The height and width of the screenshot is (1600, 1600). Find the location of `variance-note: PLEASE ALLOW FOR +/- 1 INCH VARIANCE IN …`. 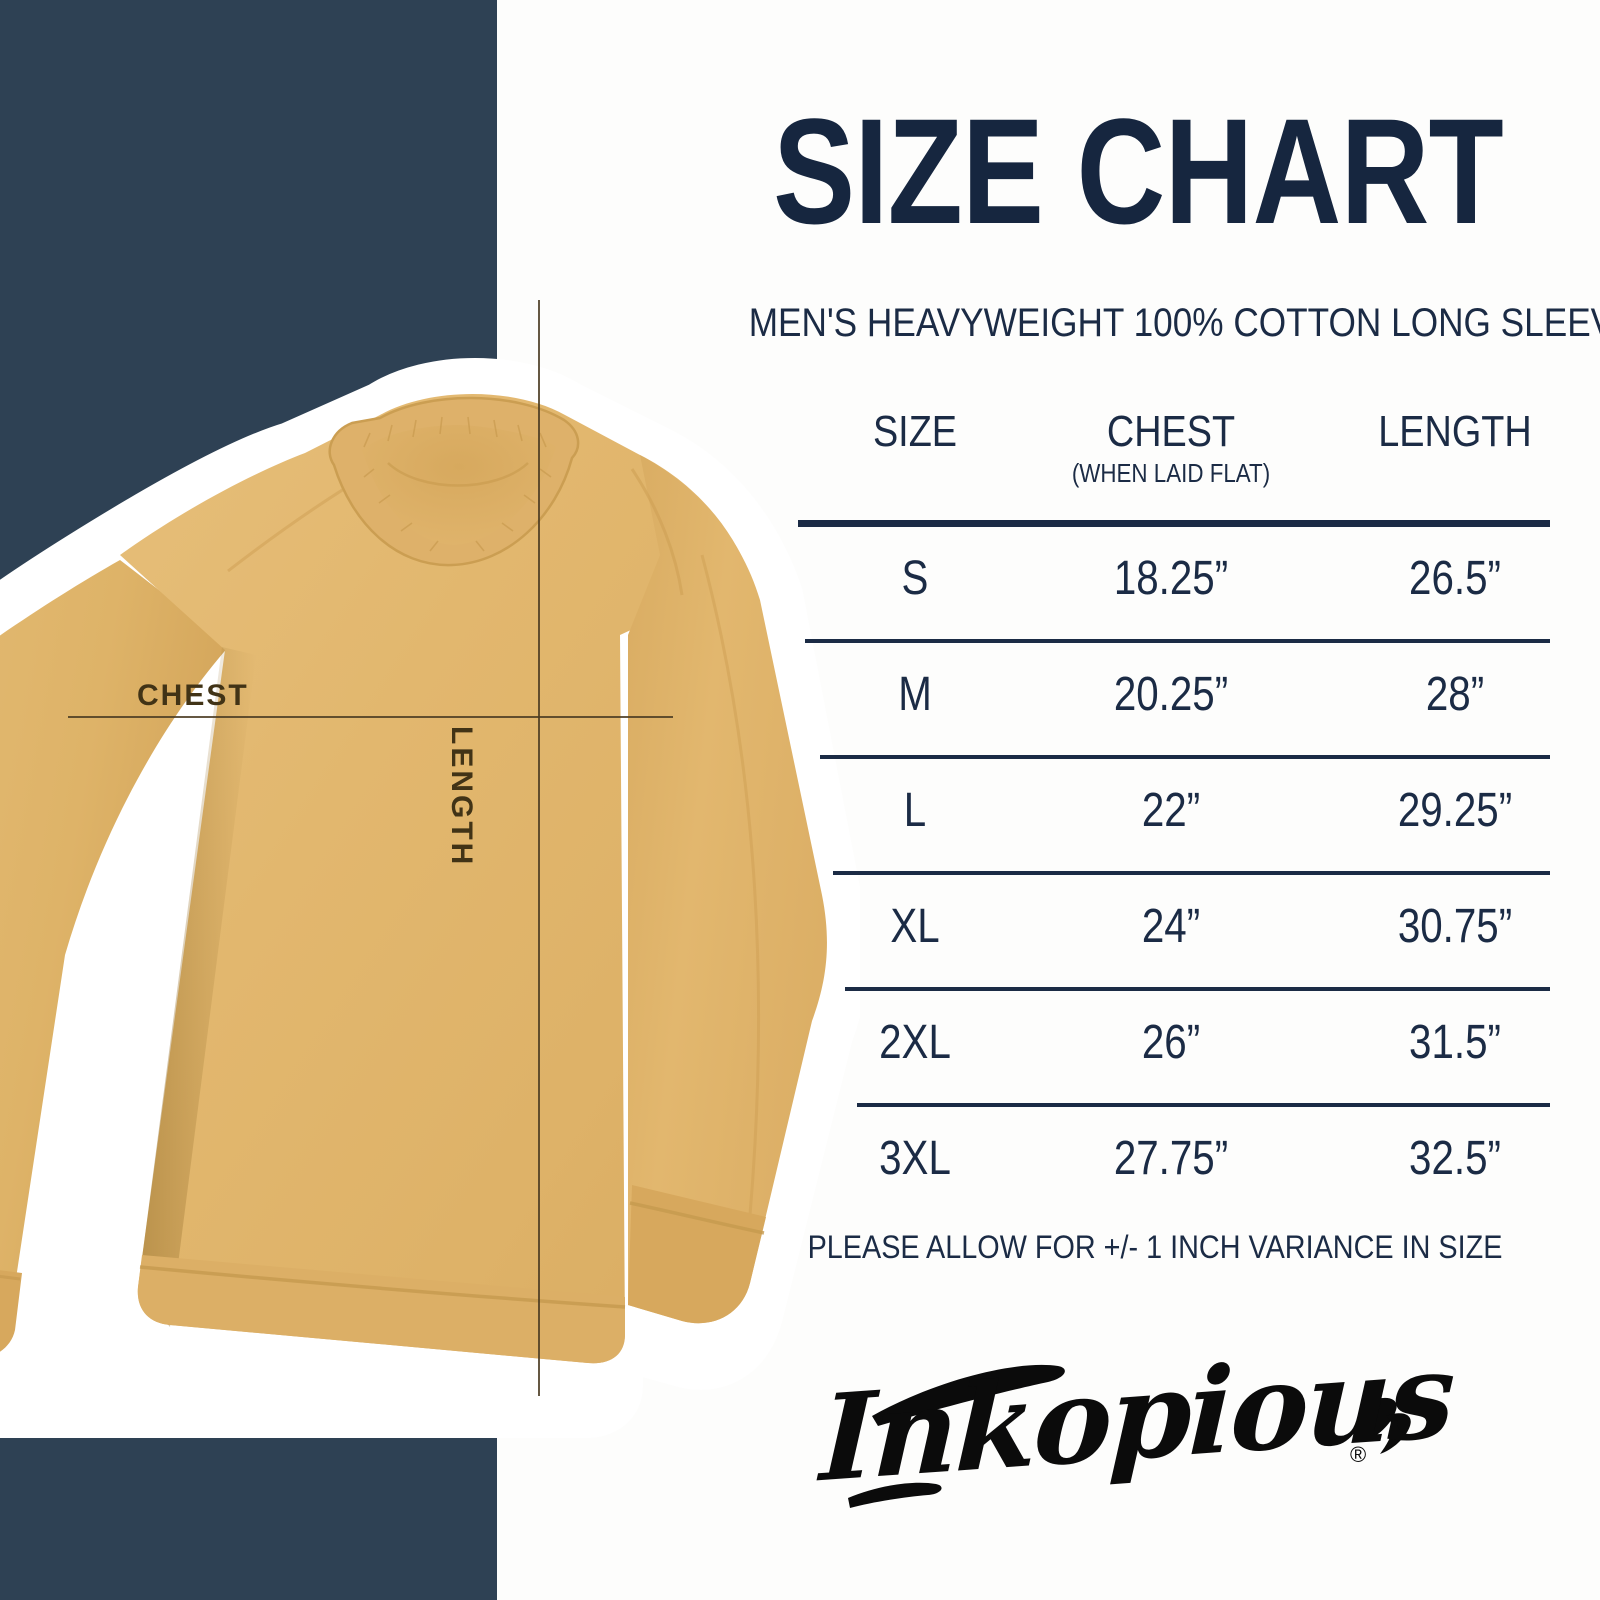

variance-note: PLEASE ALLOW FOR +/- 1 INCH VARIANCE IN … is located at coordinates (1155, 1247).